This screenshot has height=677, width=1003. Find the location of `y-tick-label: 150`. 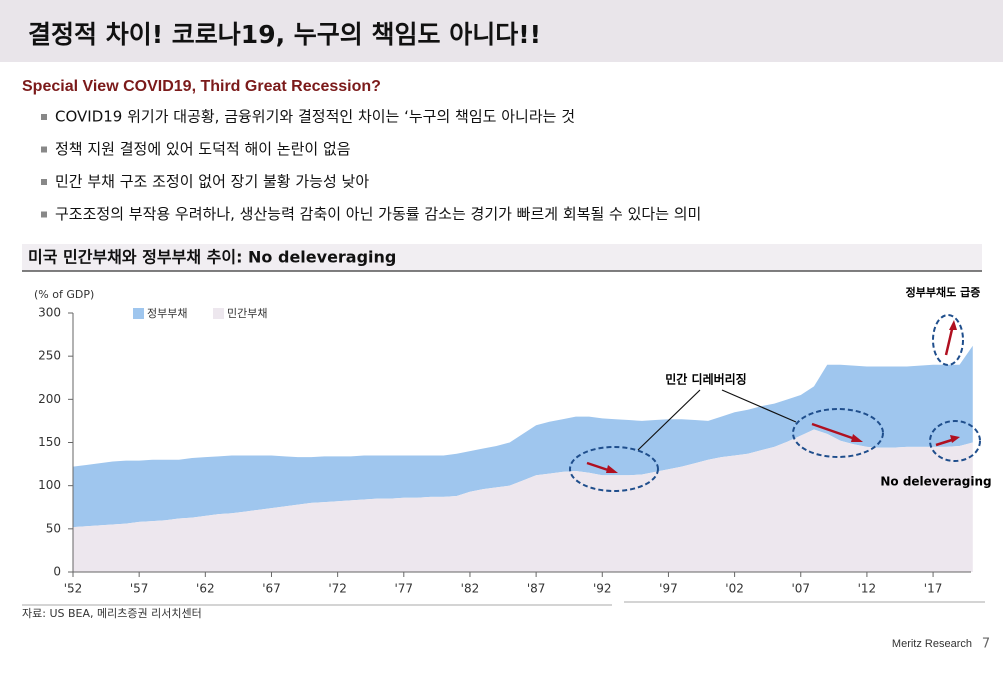

y-tick-label: 150 is located at coordinates (49, 442).